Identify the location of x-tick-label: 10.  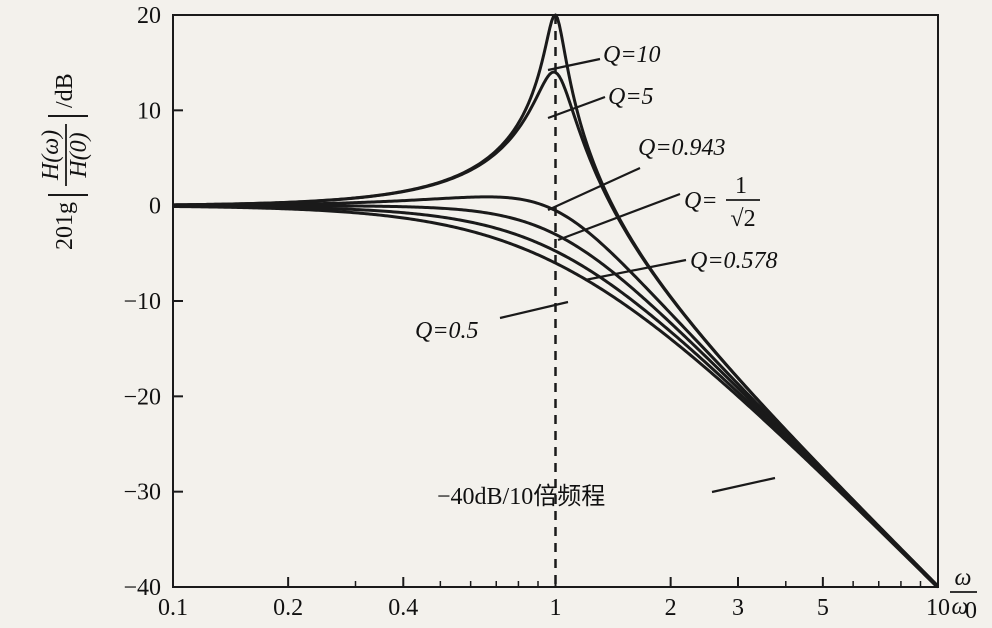
(938, 608).